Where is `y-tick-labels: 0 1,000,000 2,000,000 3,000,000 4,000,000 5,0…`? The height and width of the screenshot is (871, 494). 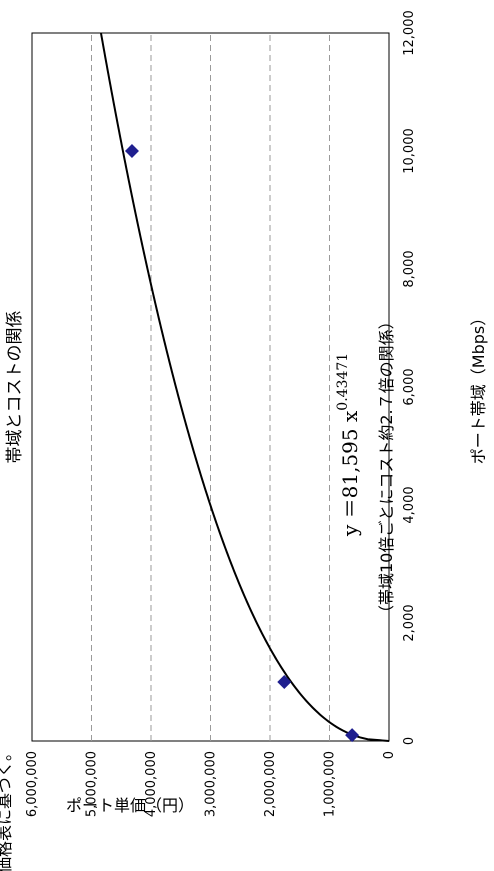 y-tick-labels: 0 1,000,000 2,000,000 3,000,000 4,000,000 5,0… is located at coordinates (211, 784).